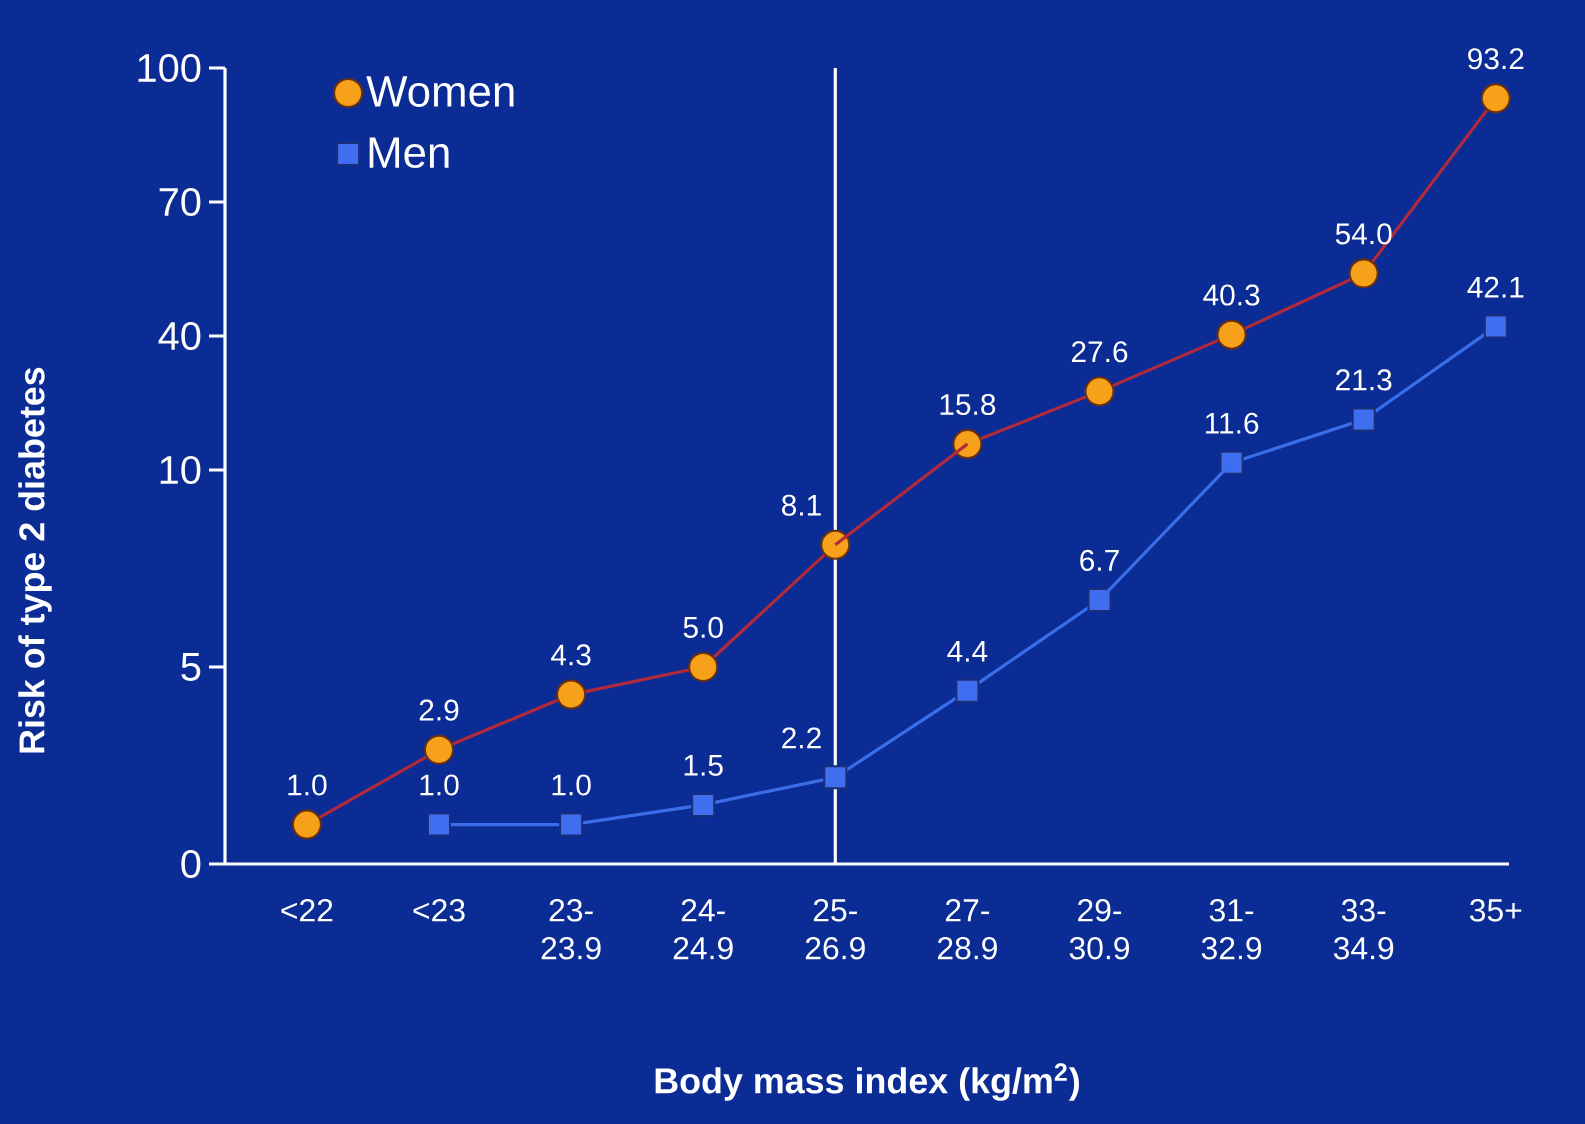  What do you see at coordinates (35, 560) in the screenshot?
I see `y-axis-title: Risk of type 2 diabetes` at bounding box center [35, 560].